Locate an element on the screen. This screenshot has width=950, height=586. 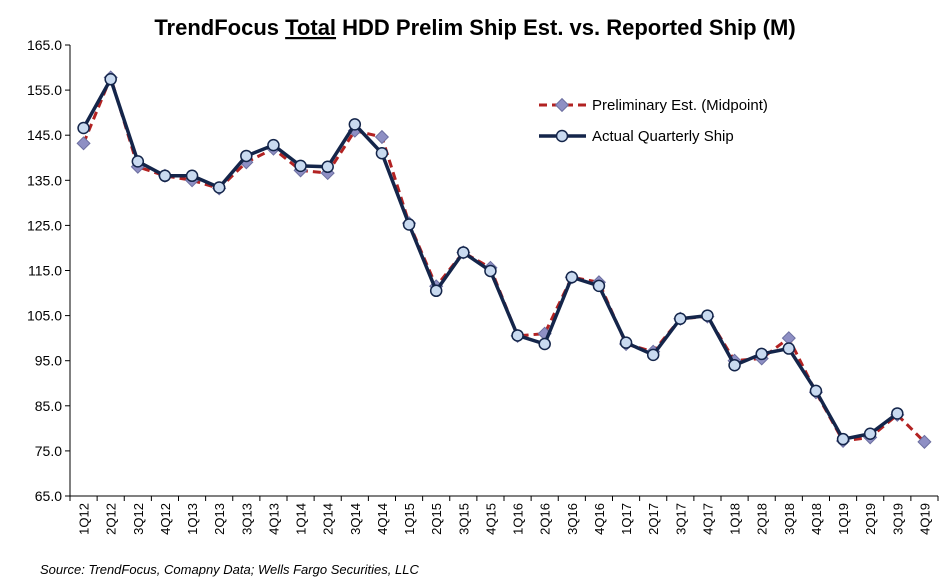
x-tick-label: 4Q13 is located at coordinates (273, 519).